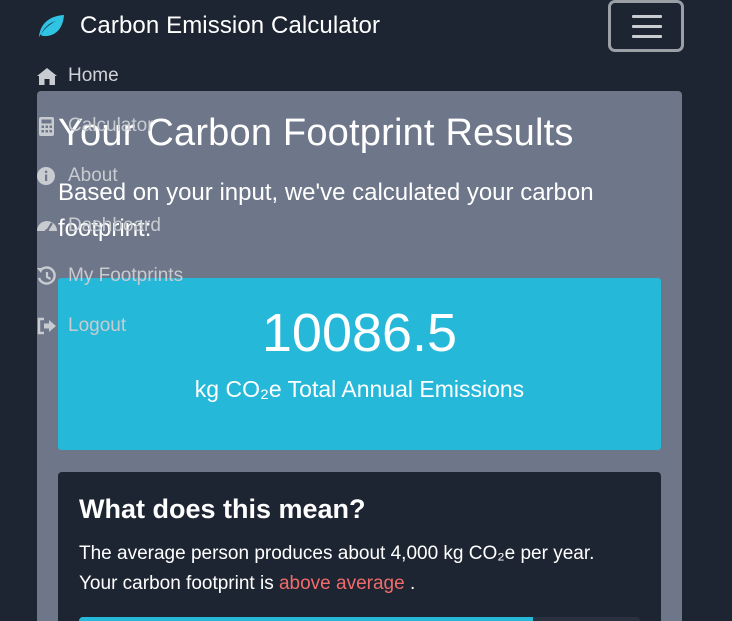 The image size is (732, 621). What do you see at coordinates (47, 176) in the screenshot?
I see `info-icon` at bounding box center [47, 176].